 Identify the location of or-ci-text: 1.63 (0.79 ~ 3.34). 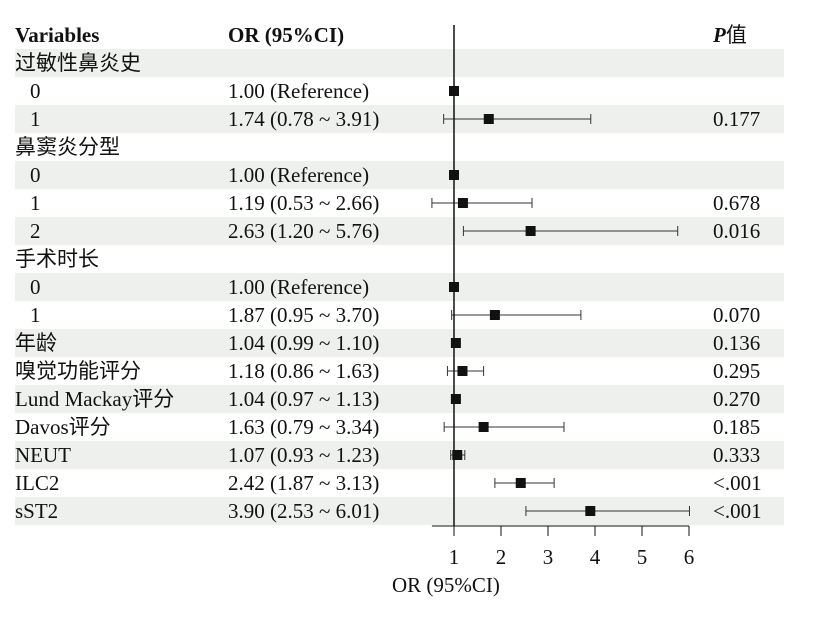
(304, 427).